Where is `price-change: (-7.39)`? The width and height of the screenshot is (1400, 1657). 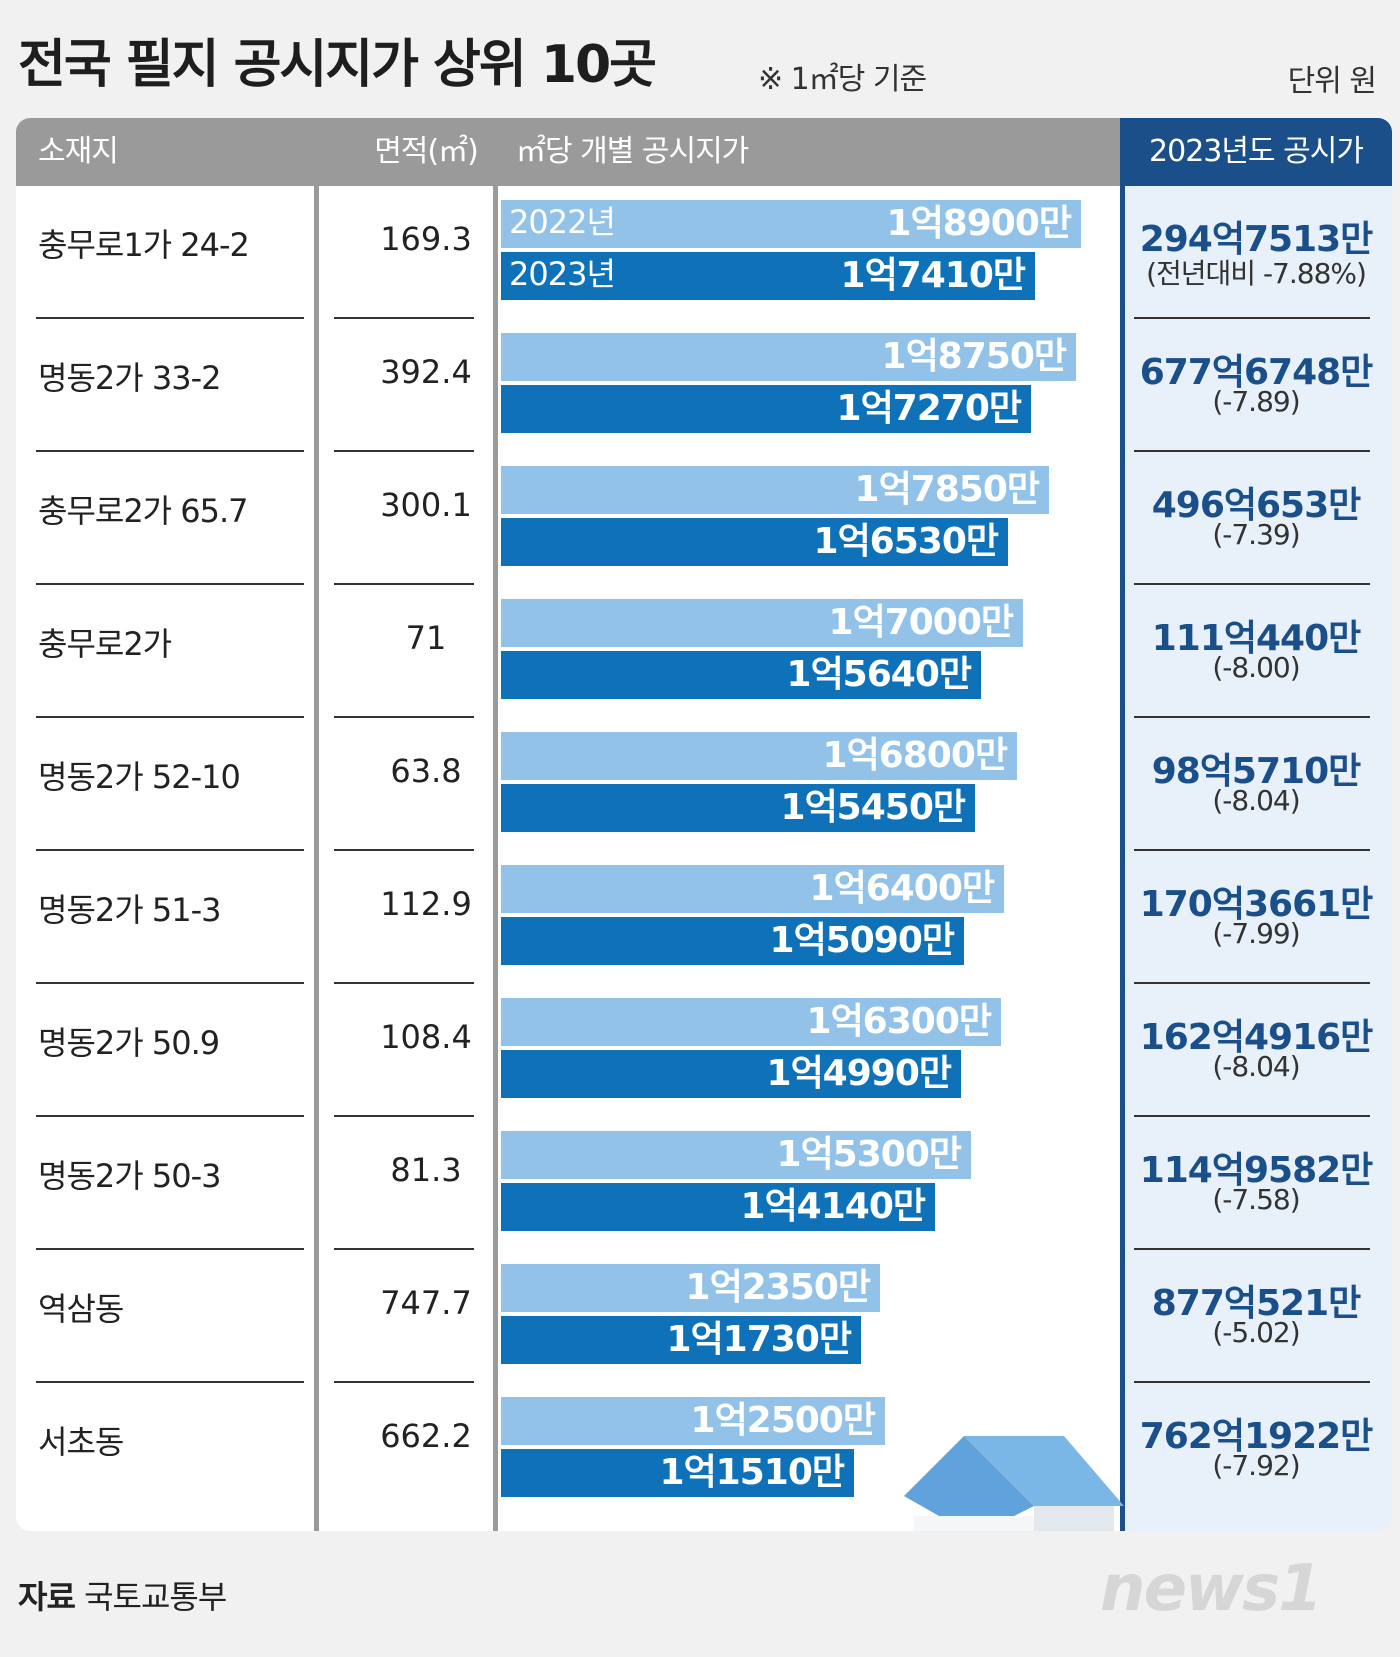 price-change: (-7.39) is located at coordinates (1256, 534).